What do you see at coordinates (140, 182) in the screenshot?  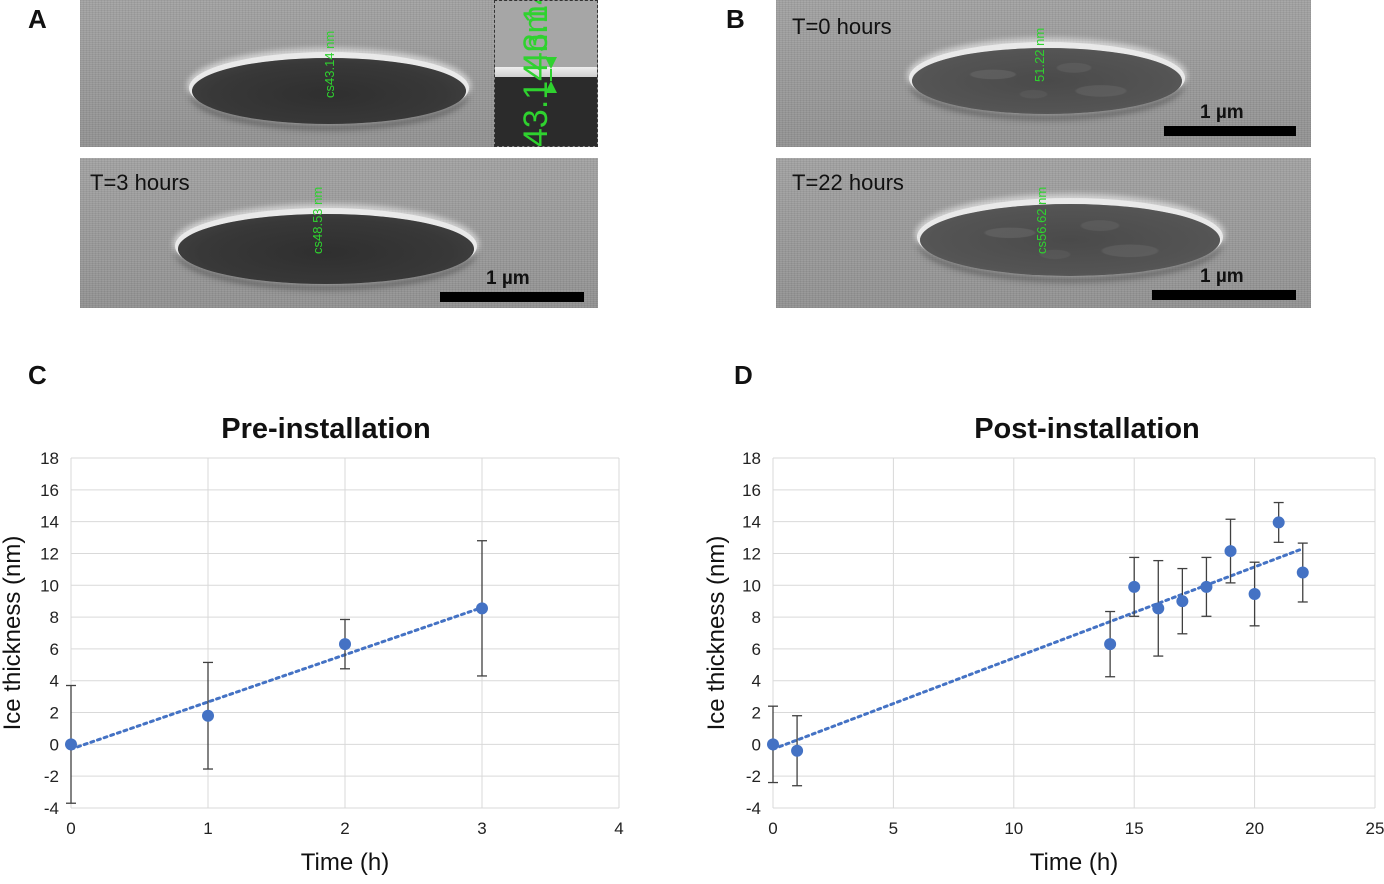 I see `time-label: T=3 hours` at bounding box center [140, 182].